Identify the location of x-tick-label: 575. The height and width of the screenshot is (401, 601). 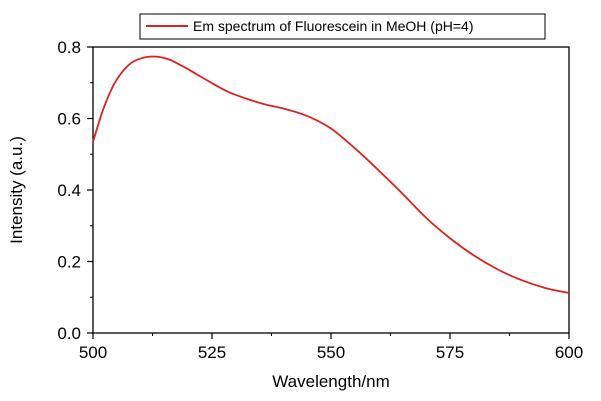
(450, 352).